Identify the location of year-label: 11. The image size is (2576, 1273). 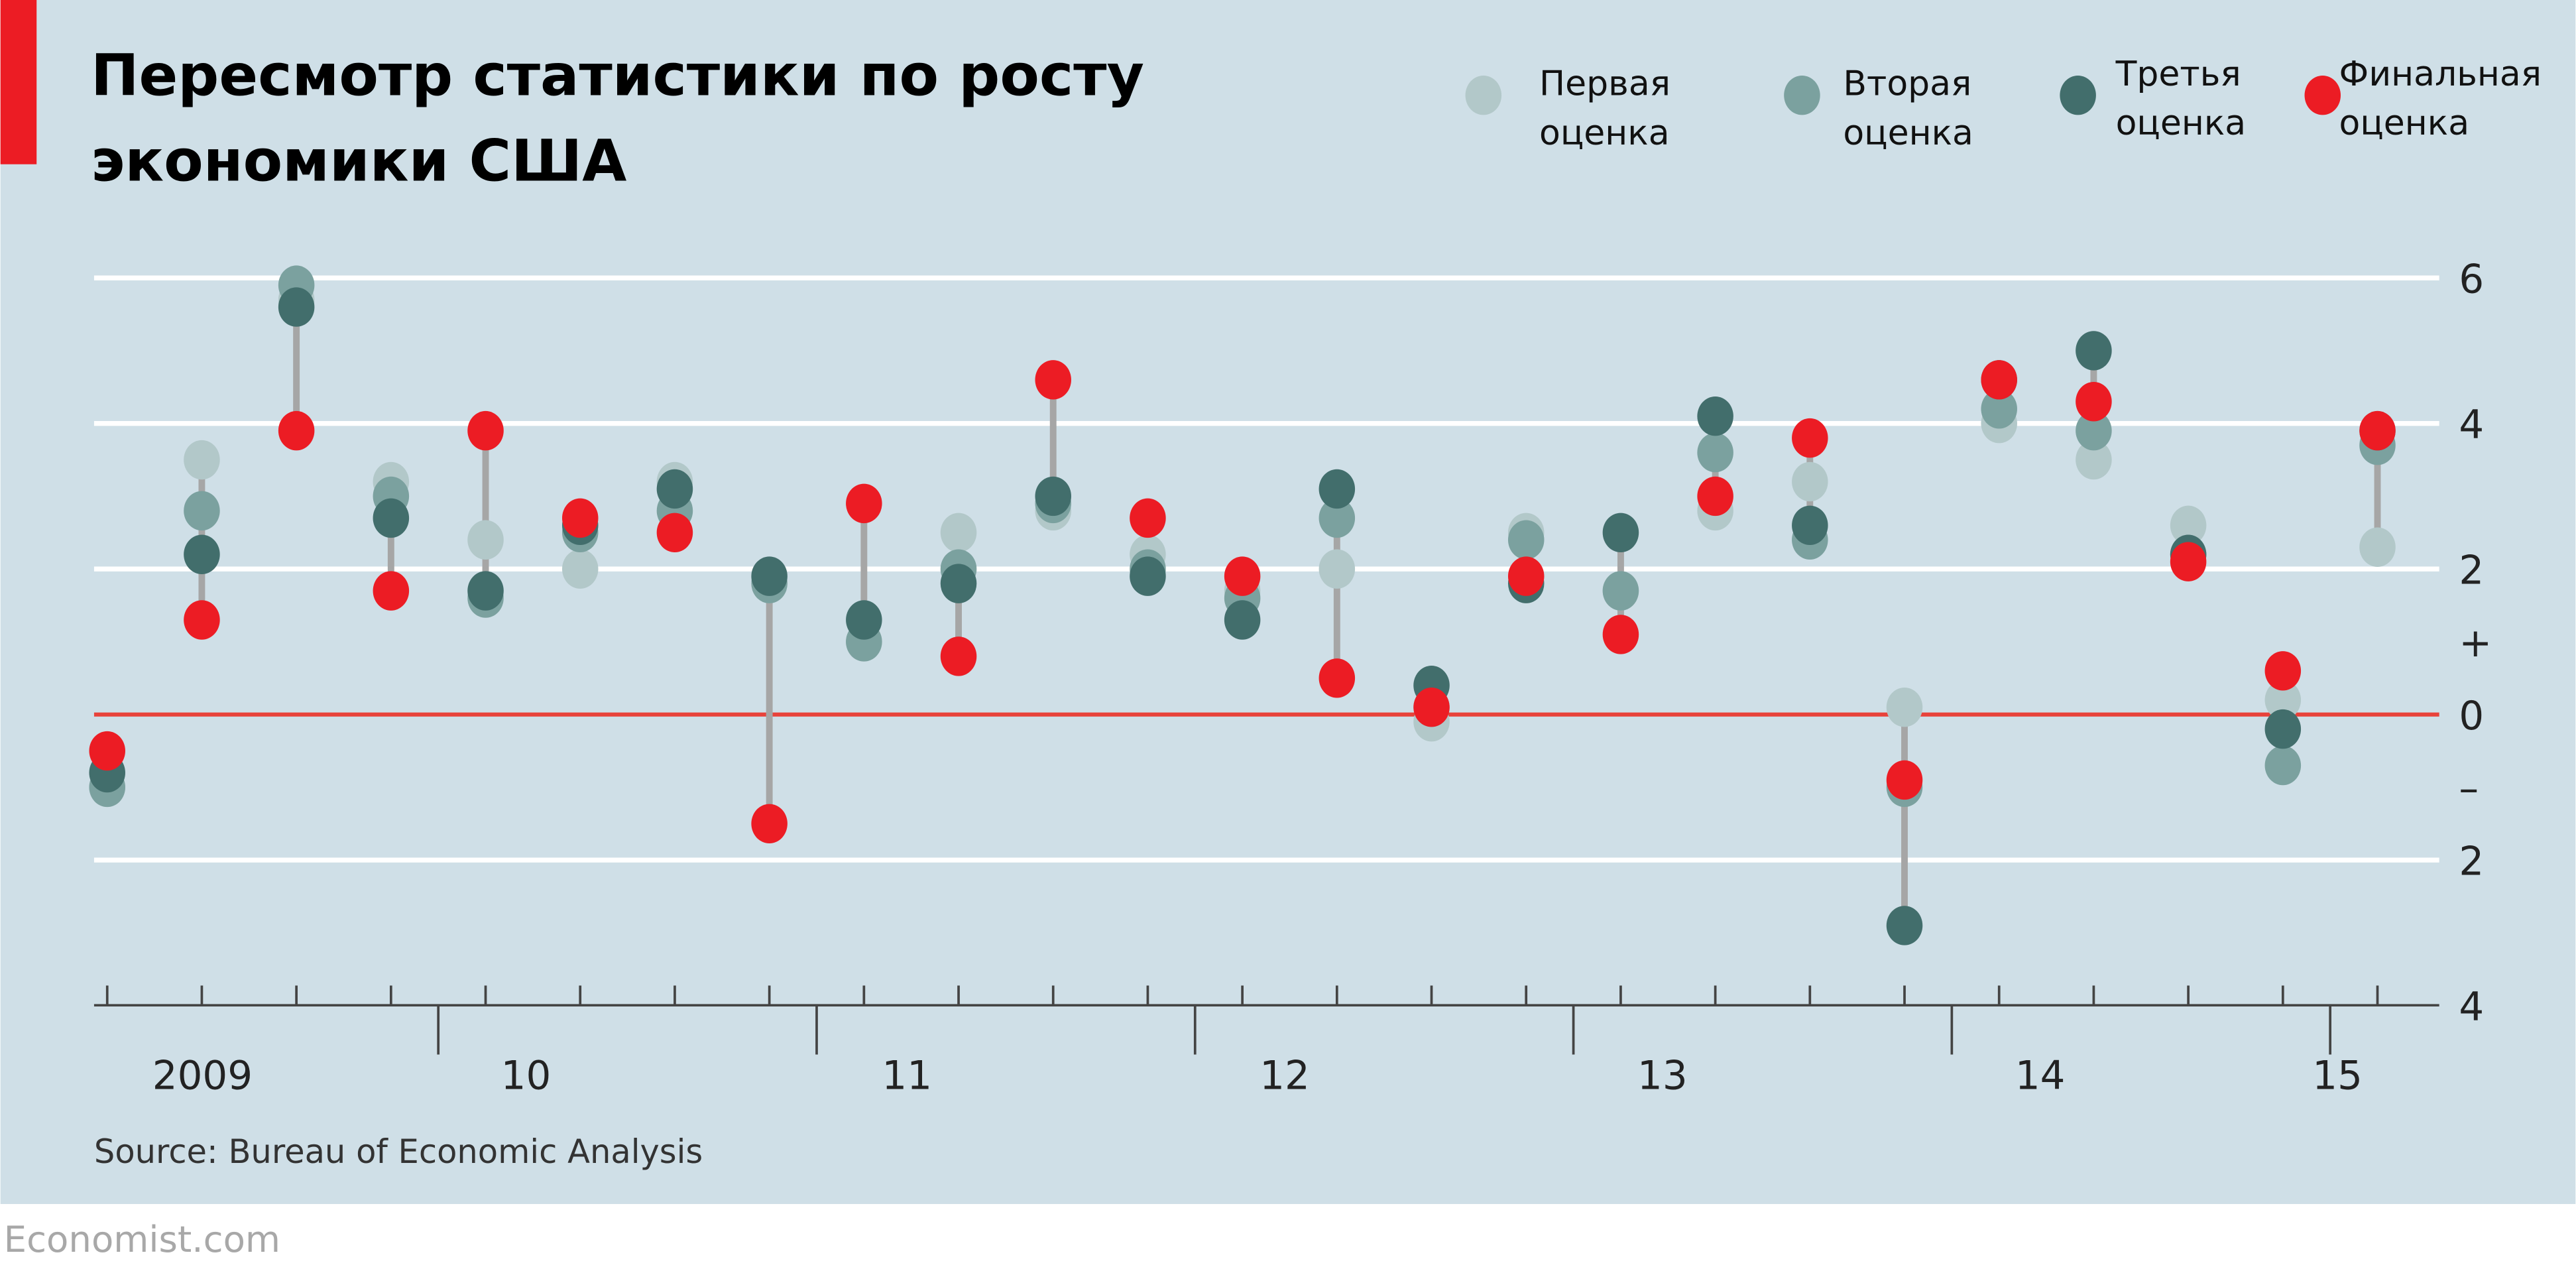
(907, 1076).